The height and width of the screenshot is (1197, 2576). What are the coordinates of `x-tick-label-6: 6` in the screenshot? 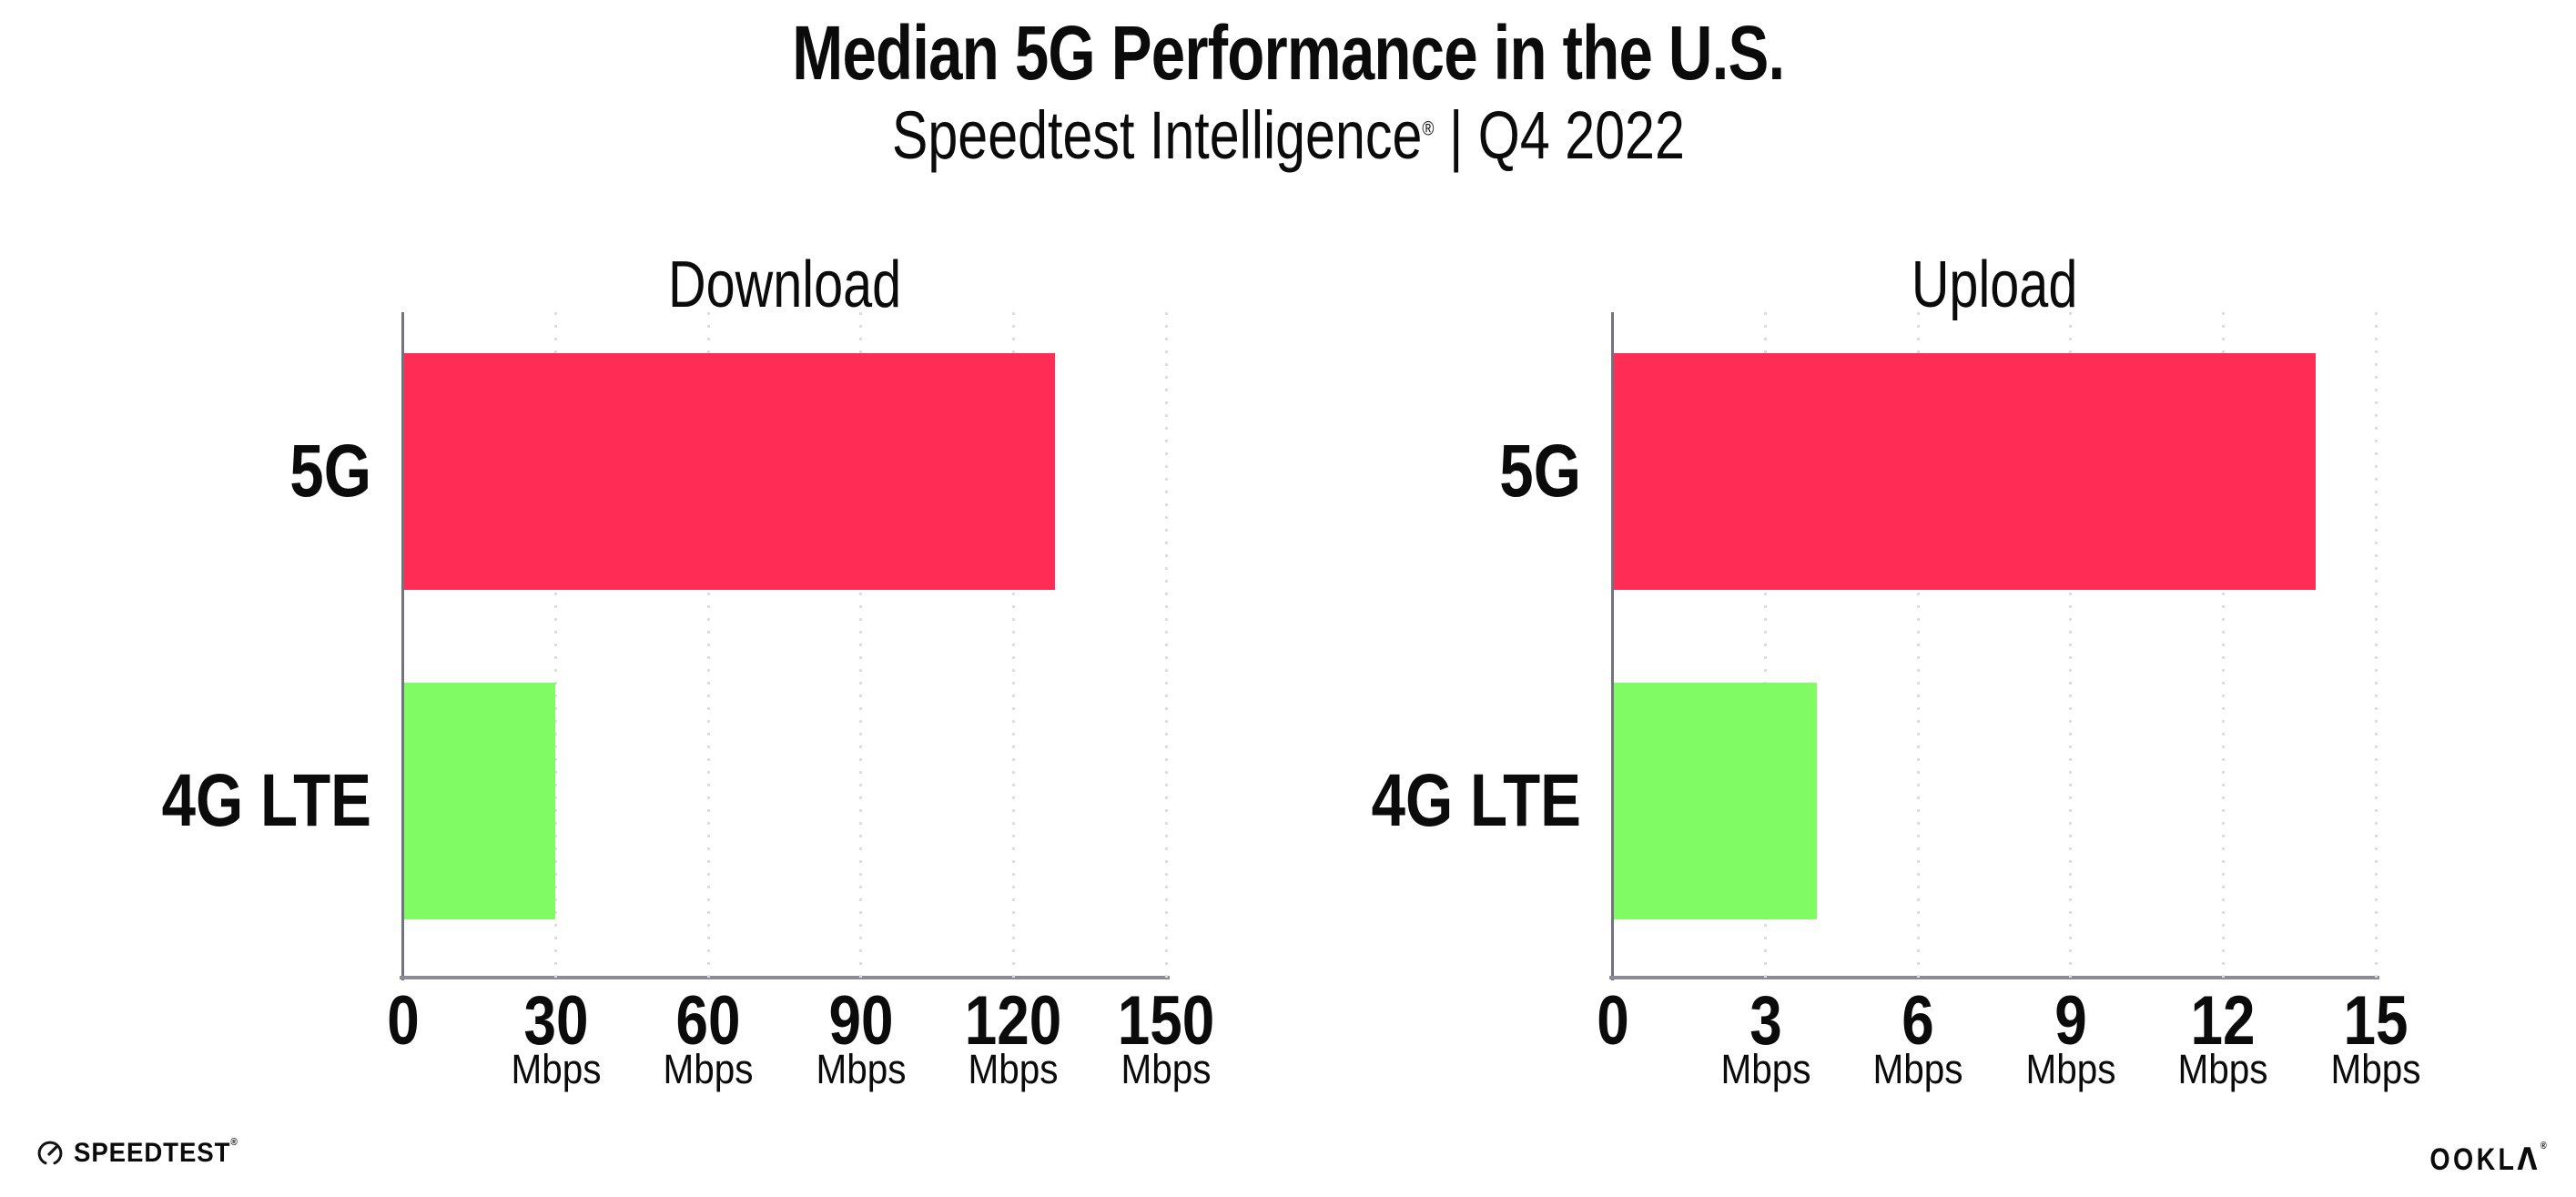 It's located at (1918, 1021).